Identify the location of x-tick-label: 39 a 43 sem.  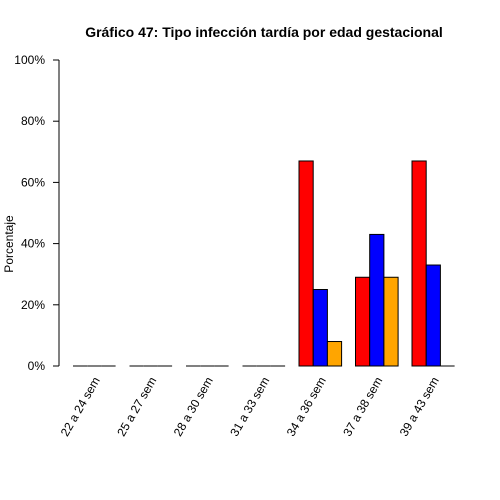
(419, 407).